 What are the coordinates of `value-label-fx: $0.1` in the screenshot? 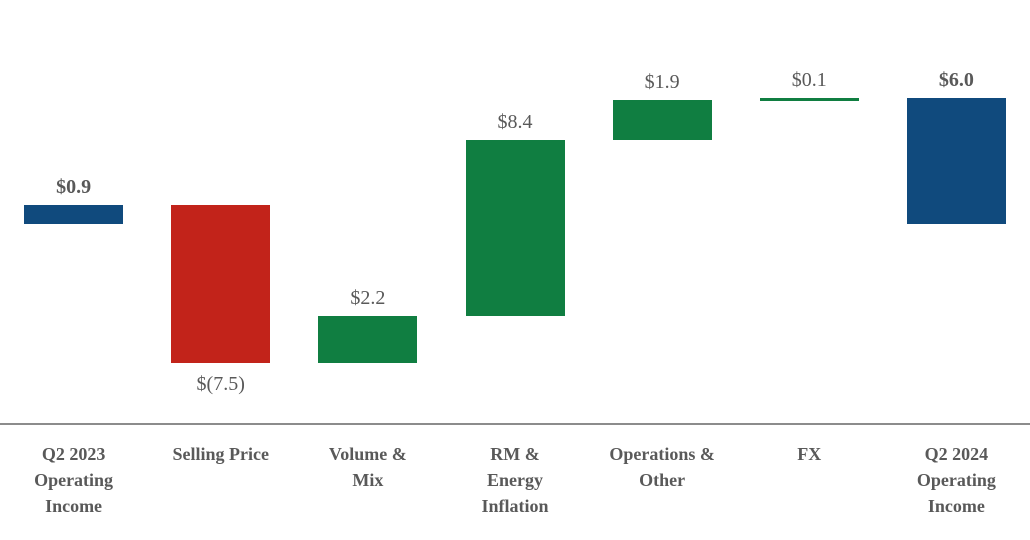 It's located at (809, 80).